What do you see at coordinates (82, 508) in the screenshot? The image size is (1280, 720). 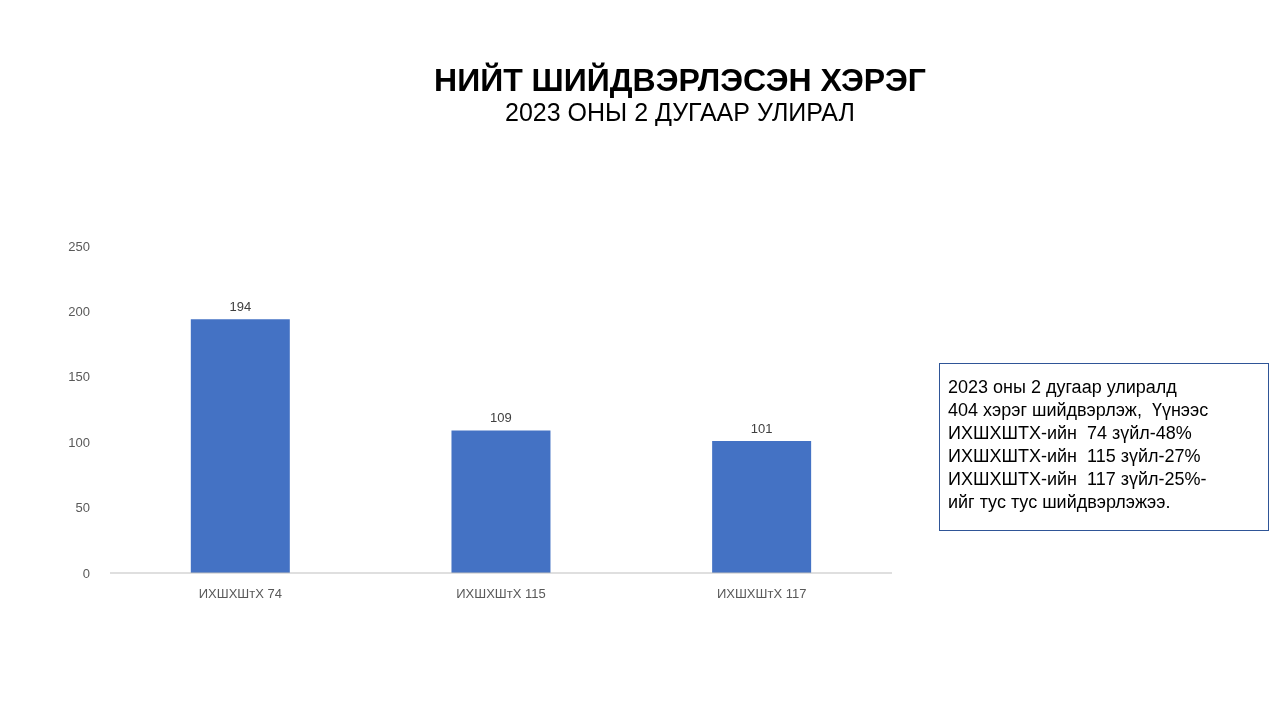 I see `y-tick-label: 50` at bounding box center [82, 508].